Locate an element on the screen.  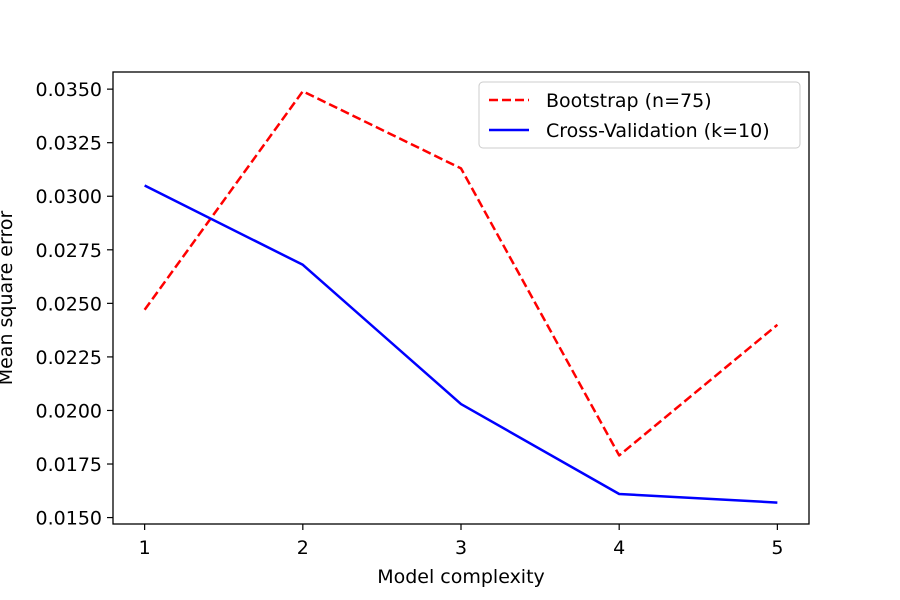
legend: Bootstrap (n=75) Cross-Validation (k=10) is located at coordinates (639, 115).